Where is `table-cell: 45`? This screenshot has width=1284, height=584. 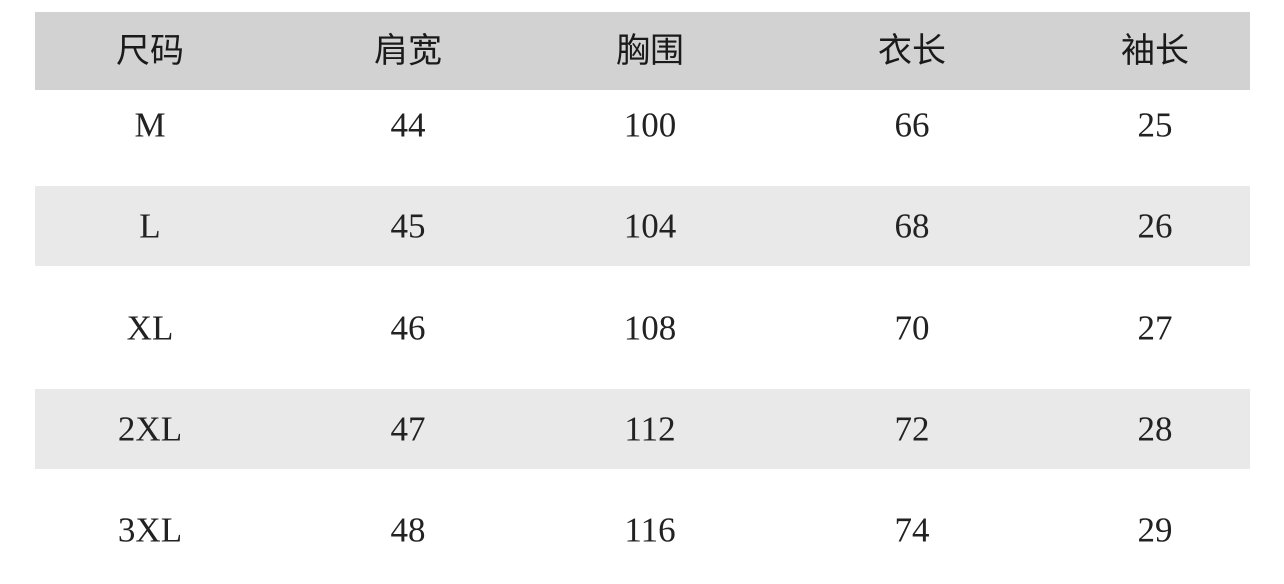
table-cell: 45 is located at coordinates (408, 226).